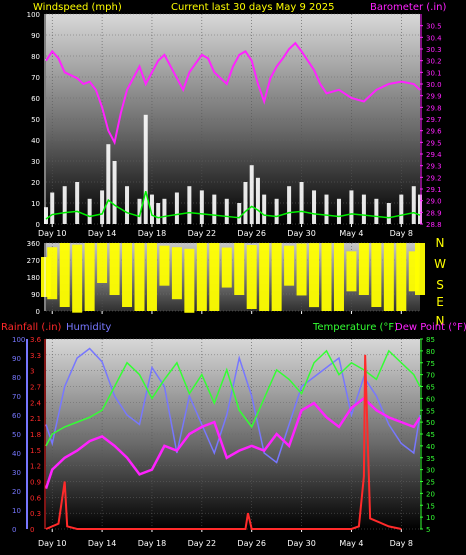 This screenshot has width=466, height=555. I want to click on compass-label: E, so click(440, 302).